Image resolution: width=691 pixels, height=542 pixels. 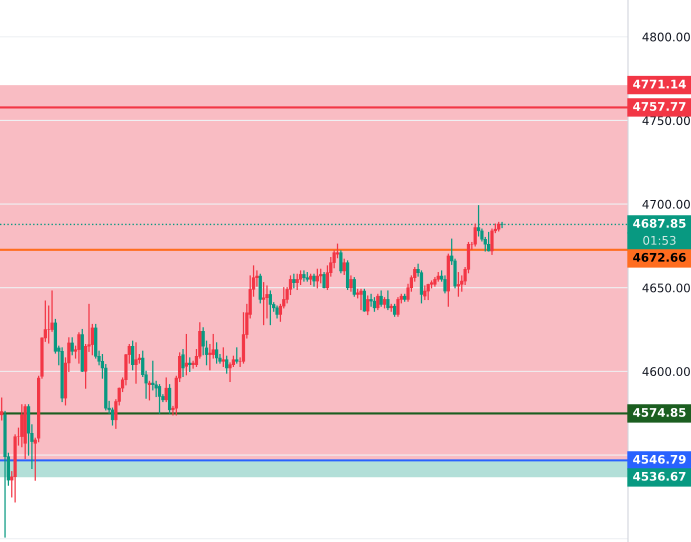 What do you see at coordinates (666, 287) in the screenshot?
I see `y-tick-label: 4650.00` at bounding box center [666, 287].